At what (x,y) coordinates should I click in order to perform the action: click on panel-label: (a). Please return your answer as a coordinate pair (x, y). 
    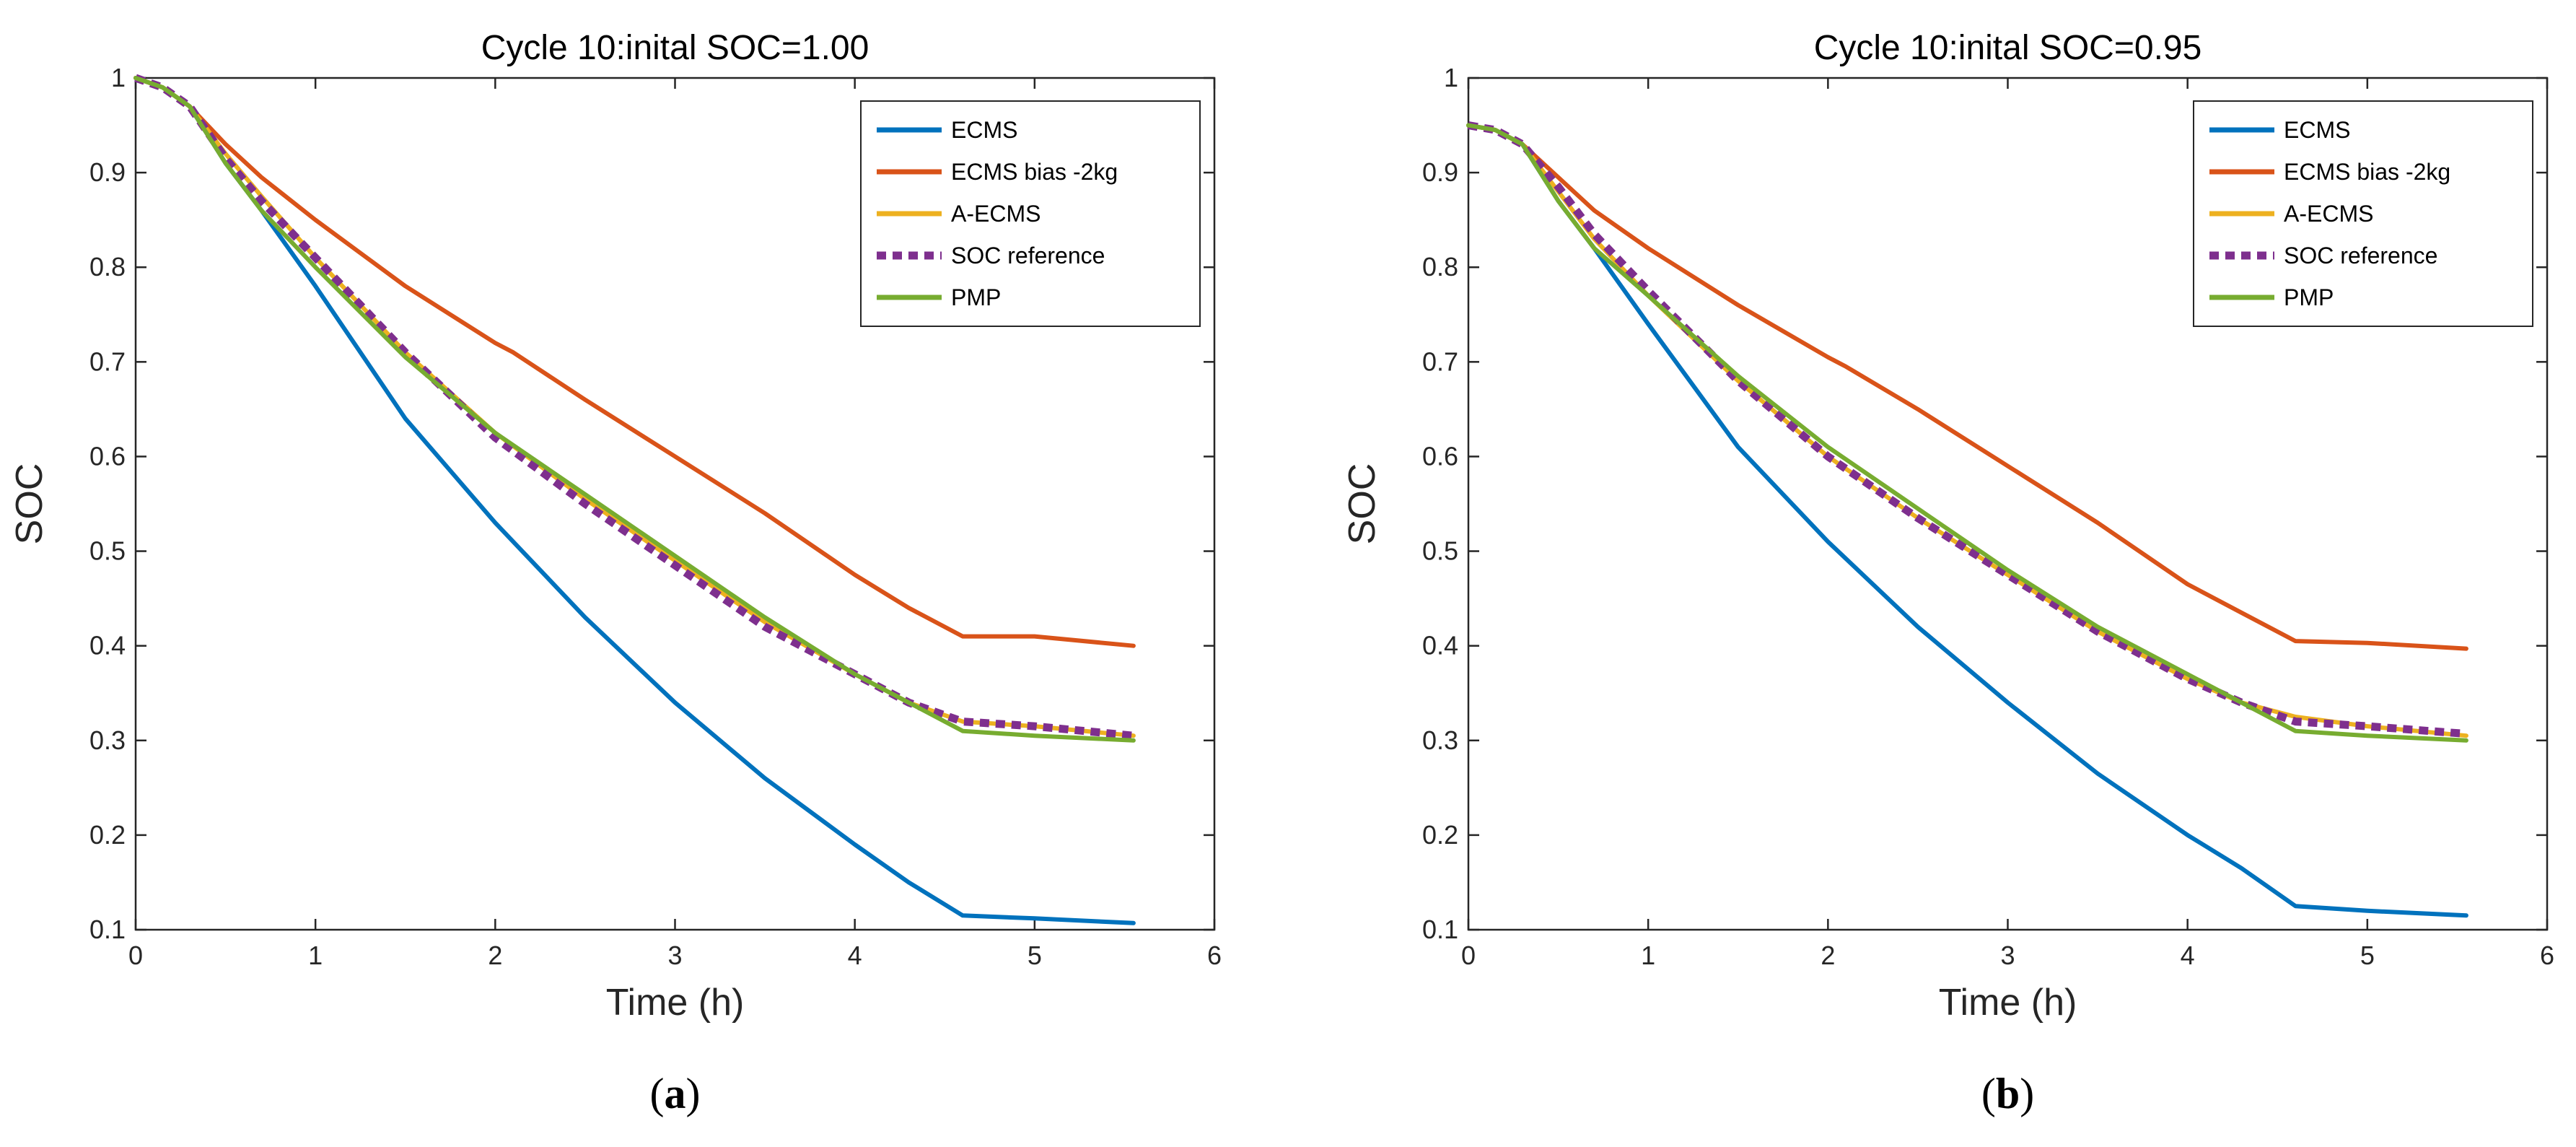
    Looking at the image, I should click on (675, 1094).